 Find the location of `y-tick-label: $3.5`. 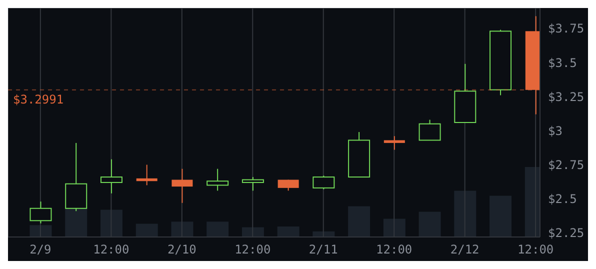

y-tick-label: $3.5 is located at coordinates (562, 63).